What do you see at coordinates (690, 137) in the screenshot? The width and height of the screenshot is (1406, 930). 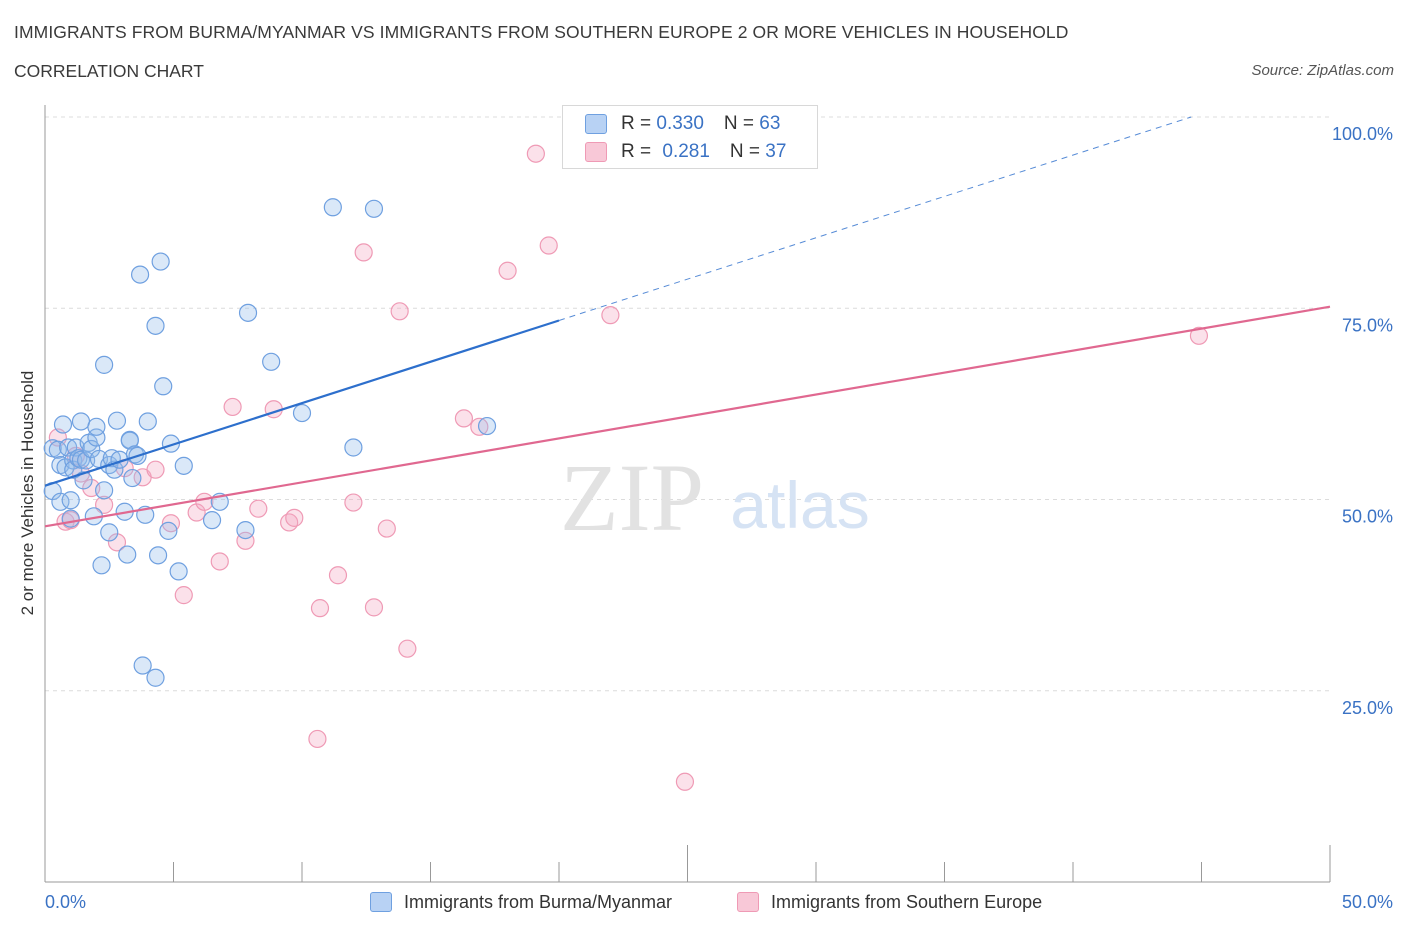 I see `correlation-legend: R = 0.330 N = 63 R = 0.281 N = 37` at bounding box center [690, 137].